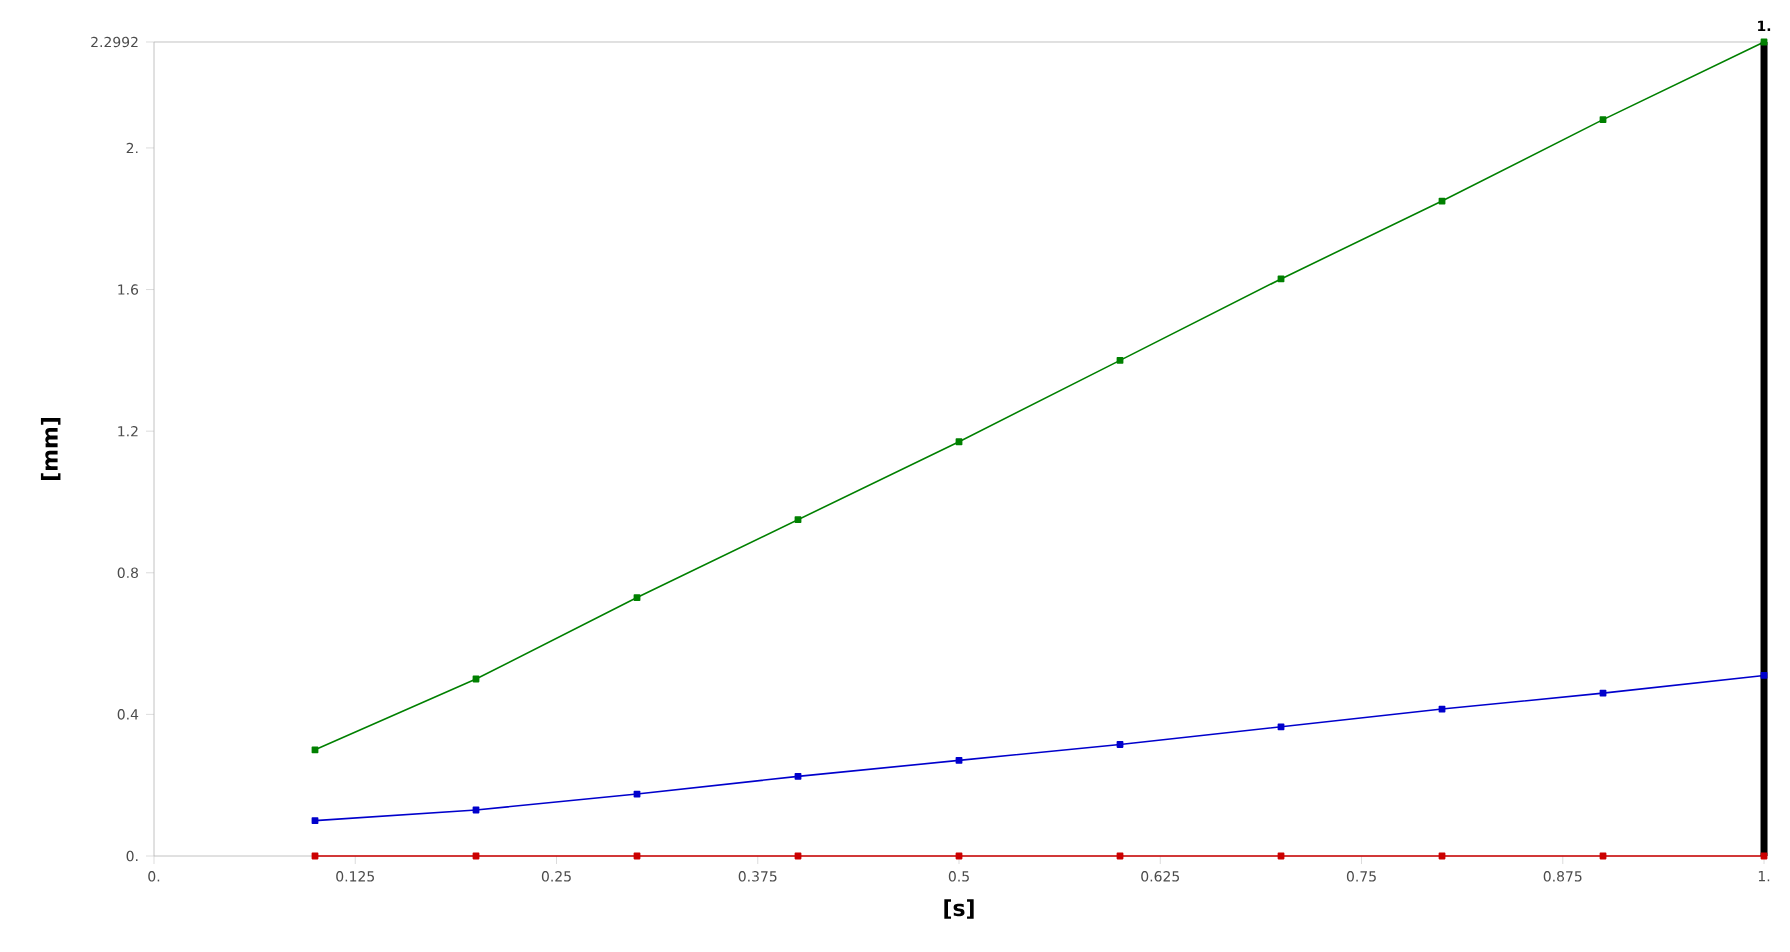 The height and width of the screenshot is (952, 1790). I want to click on y-axis-title: [mm], so click(50, 449).